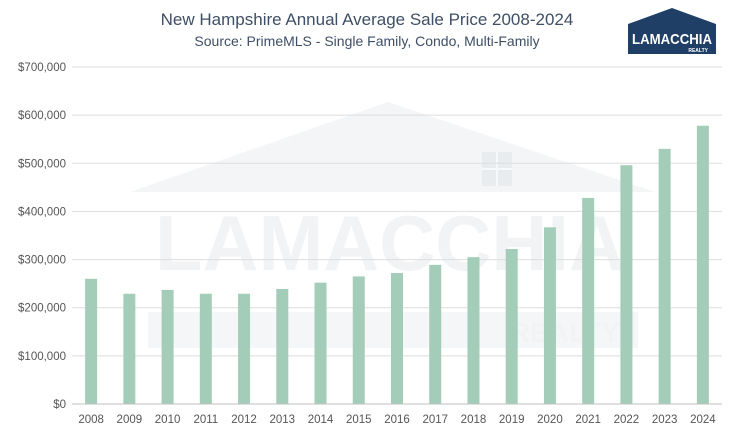 Image resolution: width=735 pixels, height=431 pixels. I want to click on bar-2012, so click(244, 348).